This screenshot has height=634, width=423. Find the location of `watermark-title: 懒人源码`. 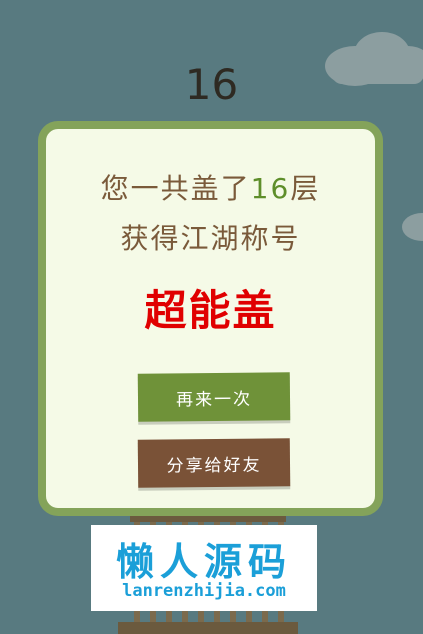

watermark-title: 懒人源码 is located at coordinates (203, 562).